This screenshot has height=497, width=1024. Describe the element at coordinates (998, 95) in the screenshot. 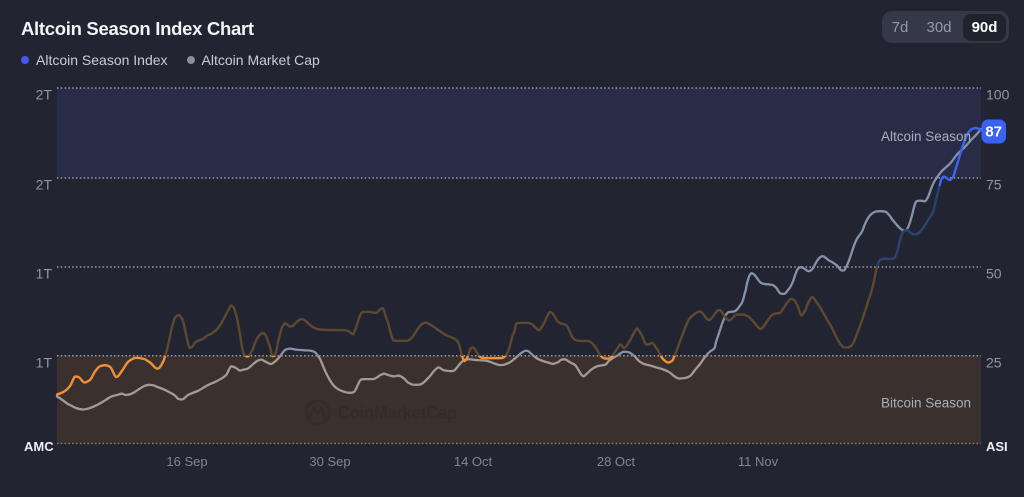

I see `svg-text: 100` at that location.